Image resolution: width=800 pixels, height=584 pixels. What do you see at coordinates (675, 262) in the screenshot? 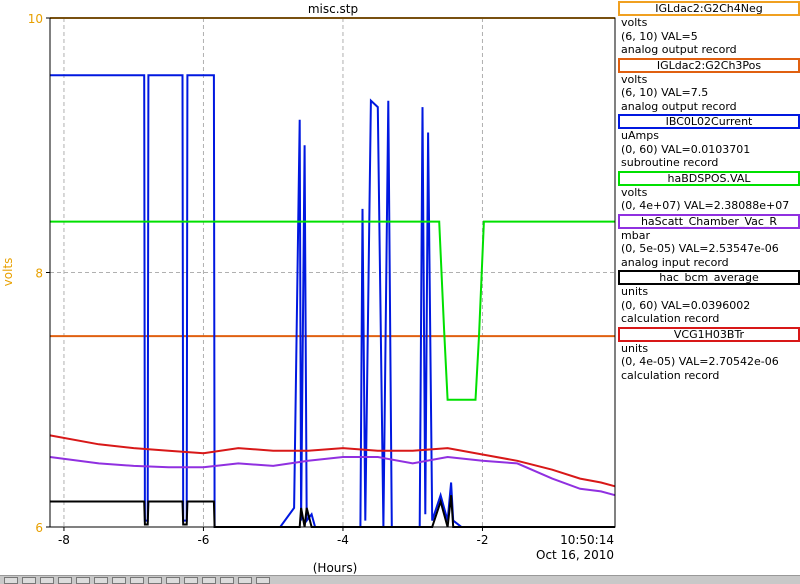
I see `legend-entry-detail: analog input record` at bounding box center [675, 262].